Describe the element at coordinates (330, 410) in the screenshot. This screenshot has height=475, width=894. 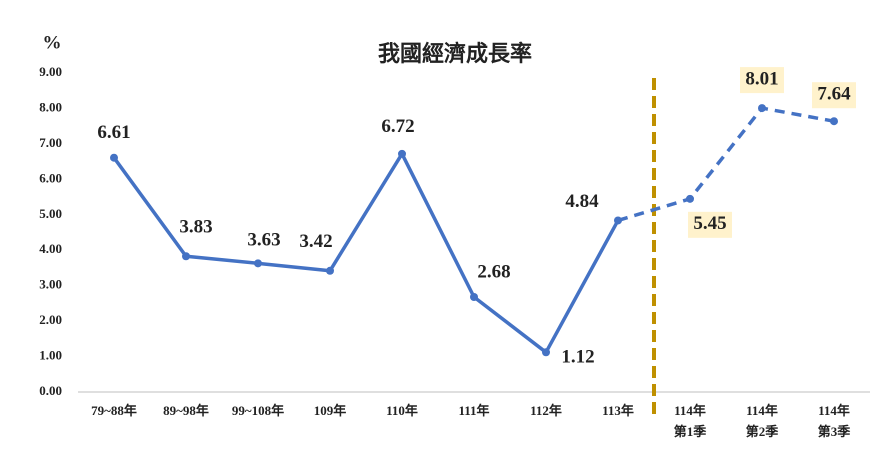
I see `x-tick-label: 109年` at that location.